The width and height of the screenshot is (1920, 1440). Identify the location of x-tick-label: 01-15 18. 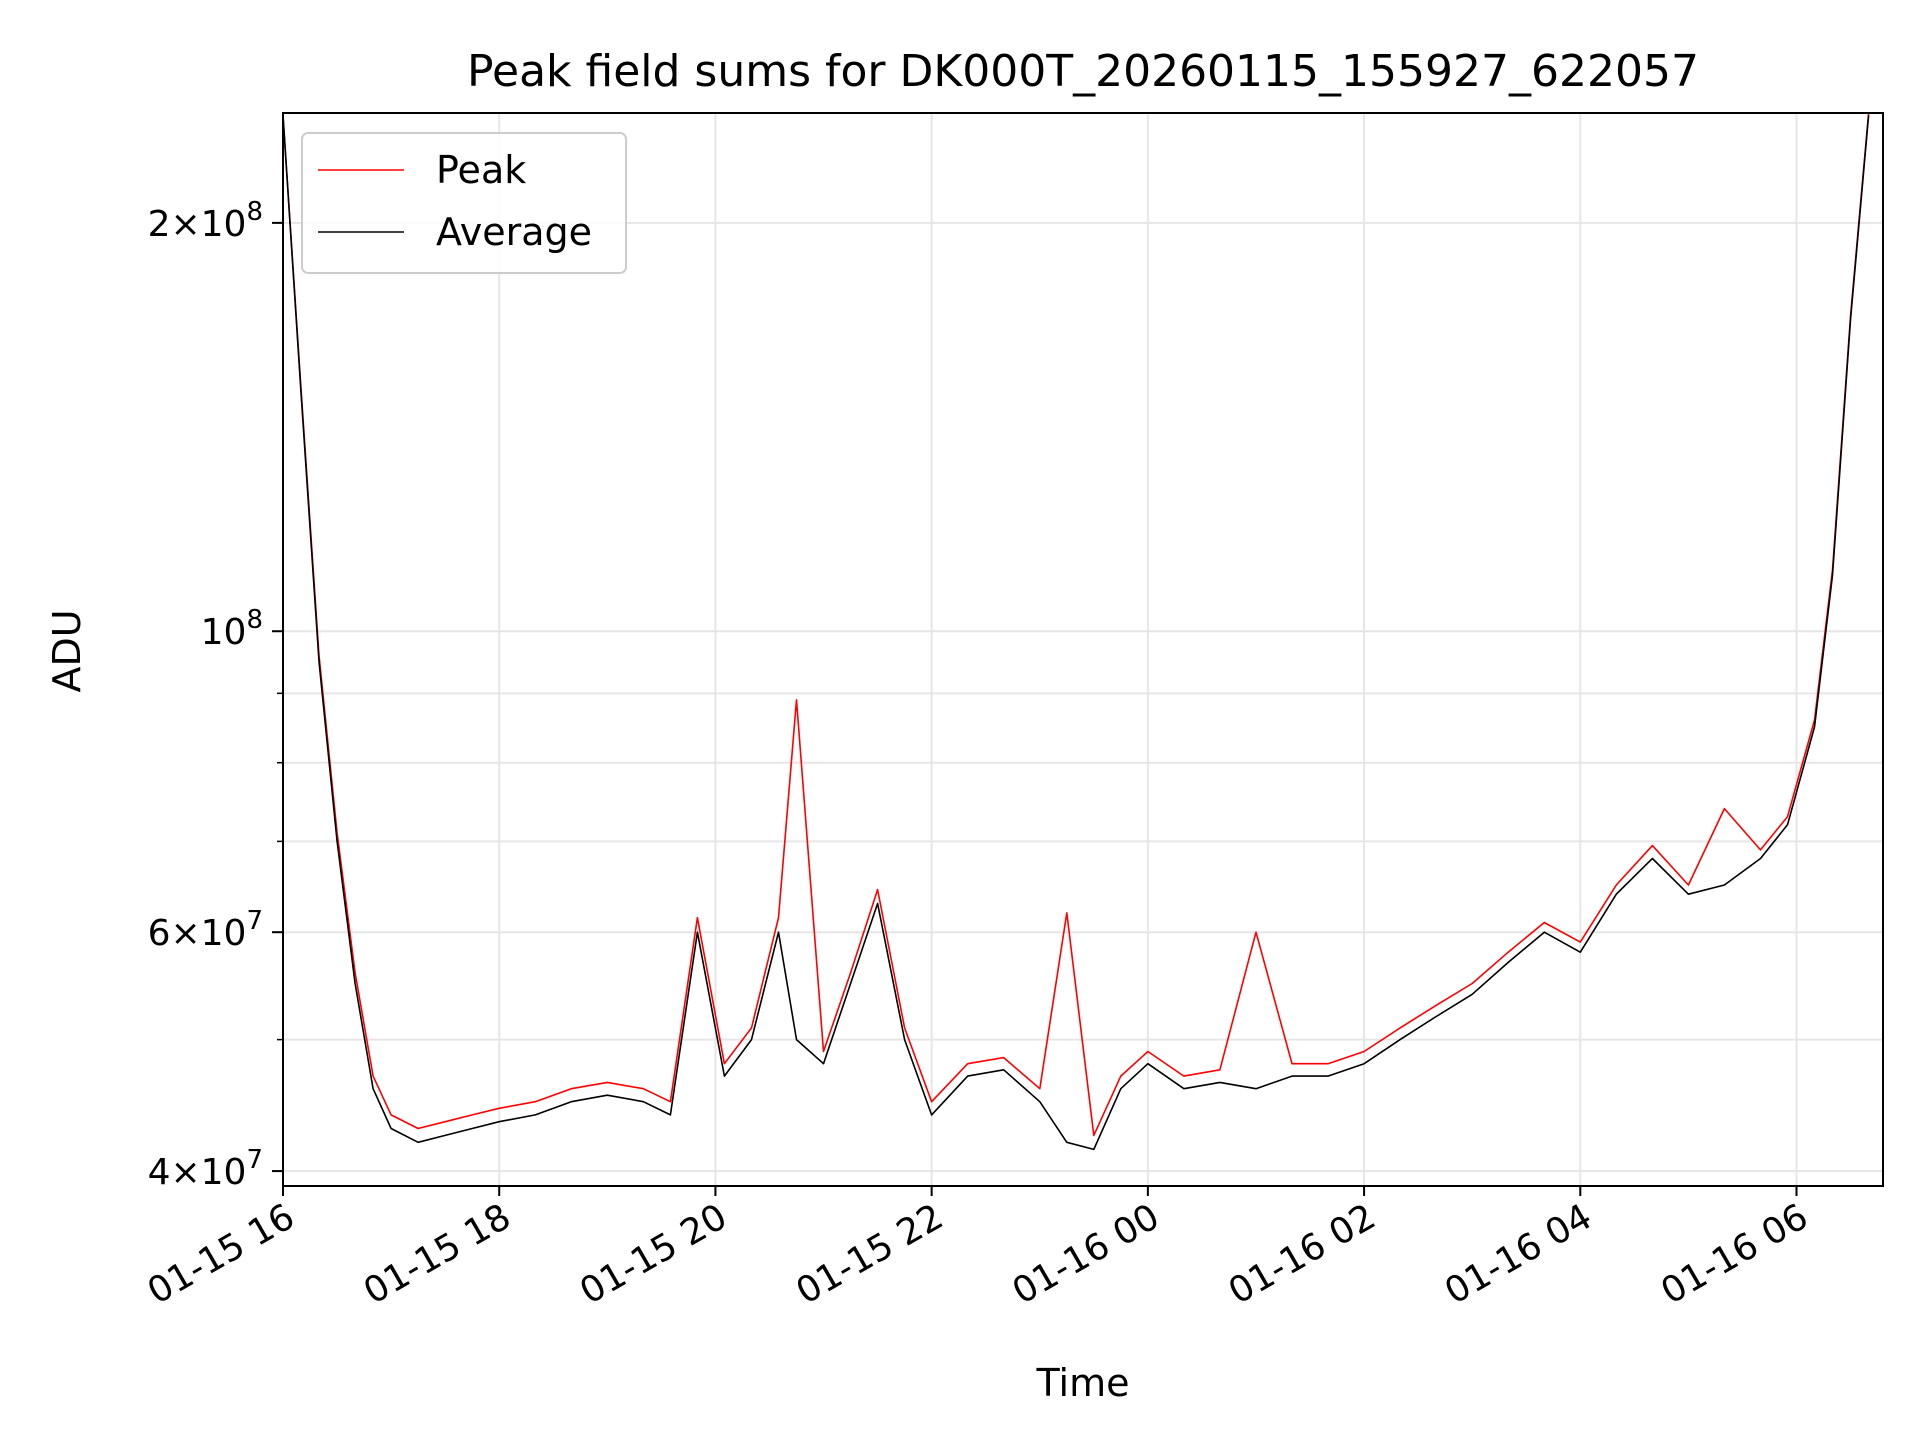
(437, 1254).